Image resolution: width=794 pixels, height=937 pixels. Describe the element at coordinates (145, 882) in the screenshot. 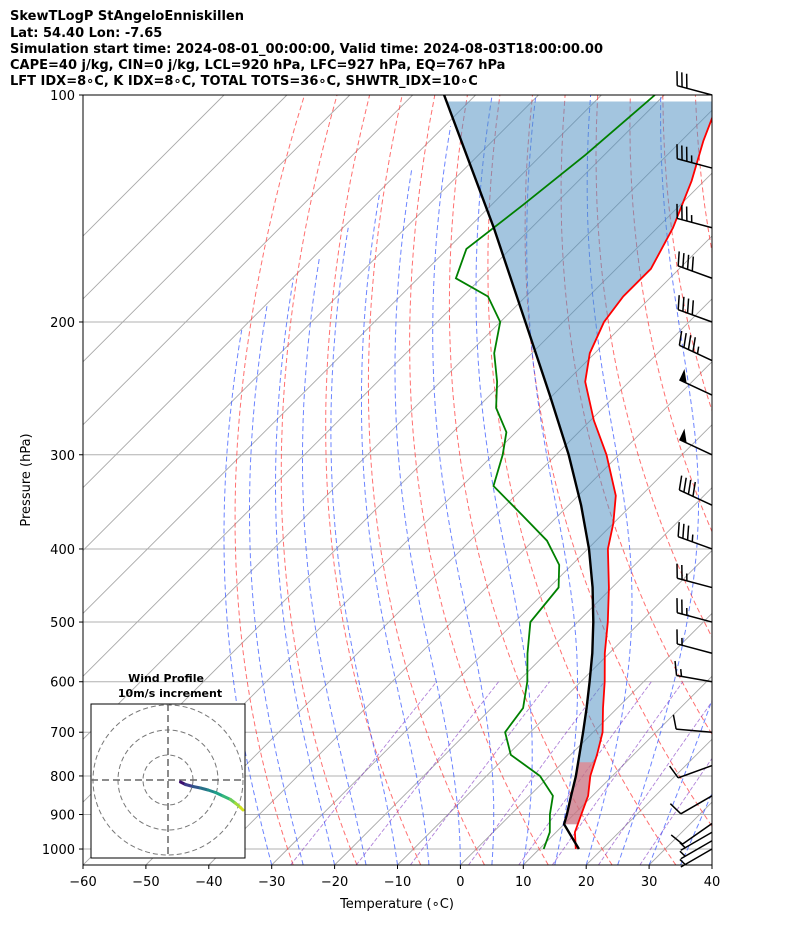

I see `x-tick-label: −50` at that location.